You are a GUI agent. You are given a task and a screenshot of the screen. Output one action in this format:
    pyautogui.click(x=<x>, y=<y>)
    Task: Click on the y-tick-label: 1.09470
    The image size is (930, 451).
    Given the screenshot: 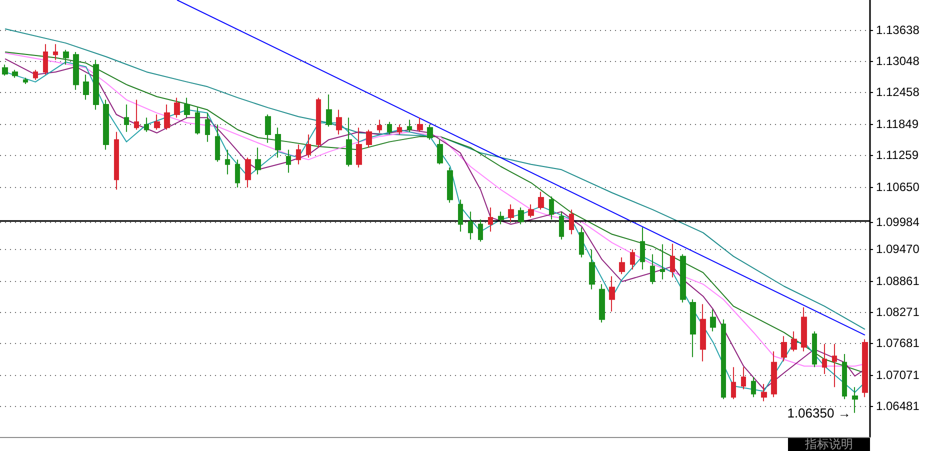 What is the action you would take?
    pyautogui.click(x=898, y=249)
    